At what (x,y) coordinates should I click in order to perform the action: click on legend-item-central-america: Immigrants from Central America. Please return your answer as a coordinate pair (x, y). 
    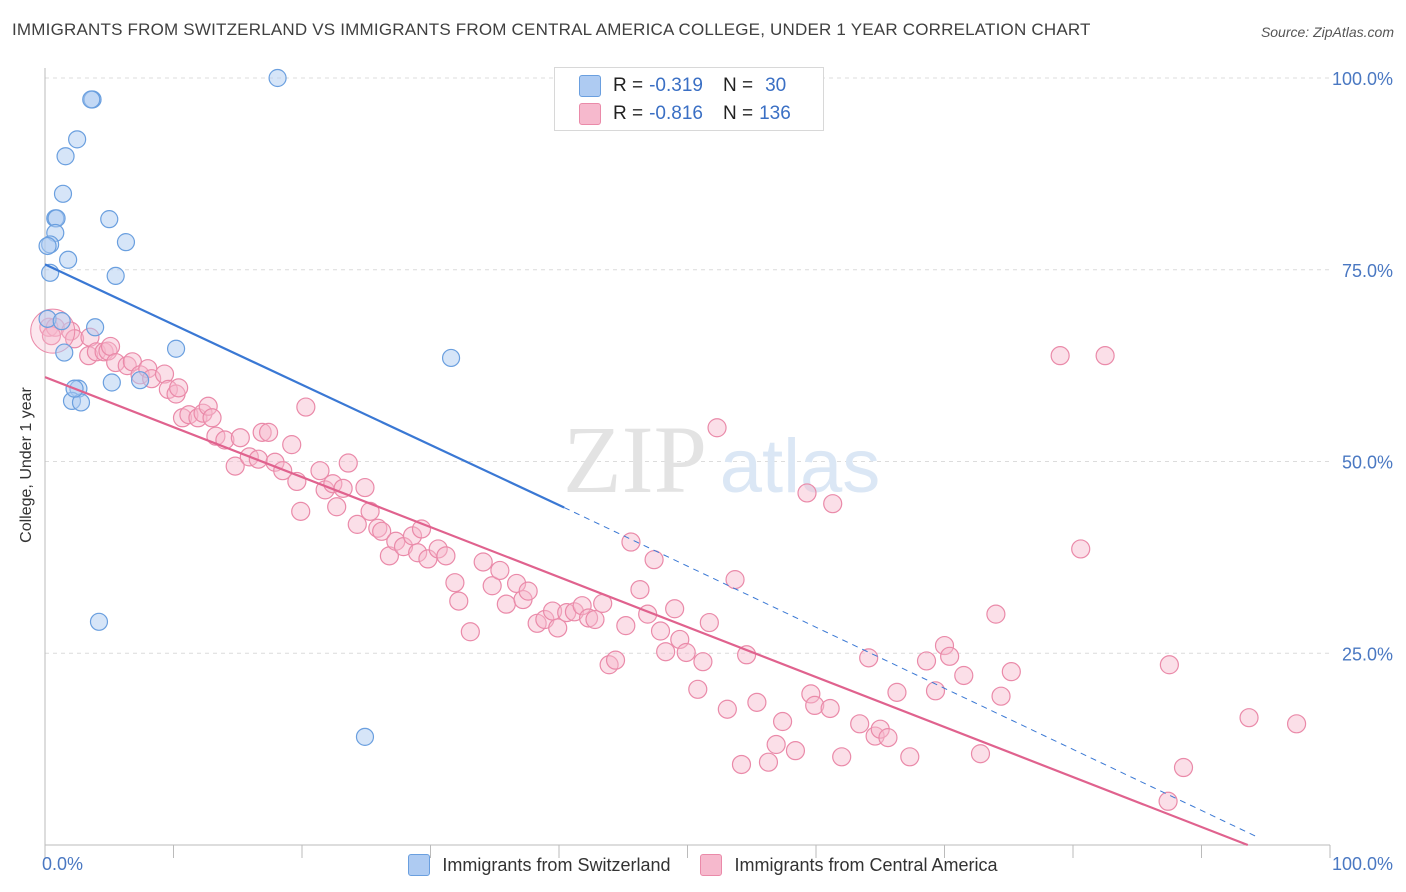
    Looking at the image, I should click on (849, 865).